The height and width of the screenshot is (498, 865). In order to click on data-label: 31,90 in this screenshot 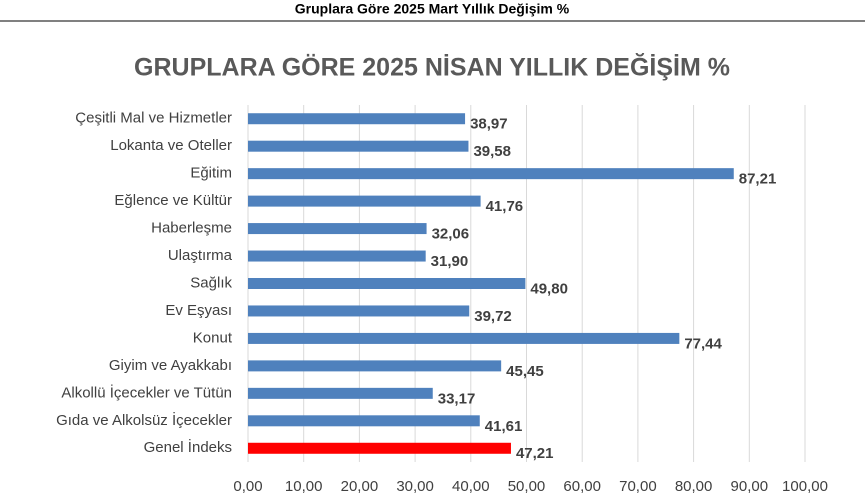, I will do `click(450, 261)`.